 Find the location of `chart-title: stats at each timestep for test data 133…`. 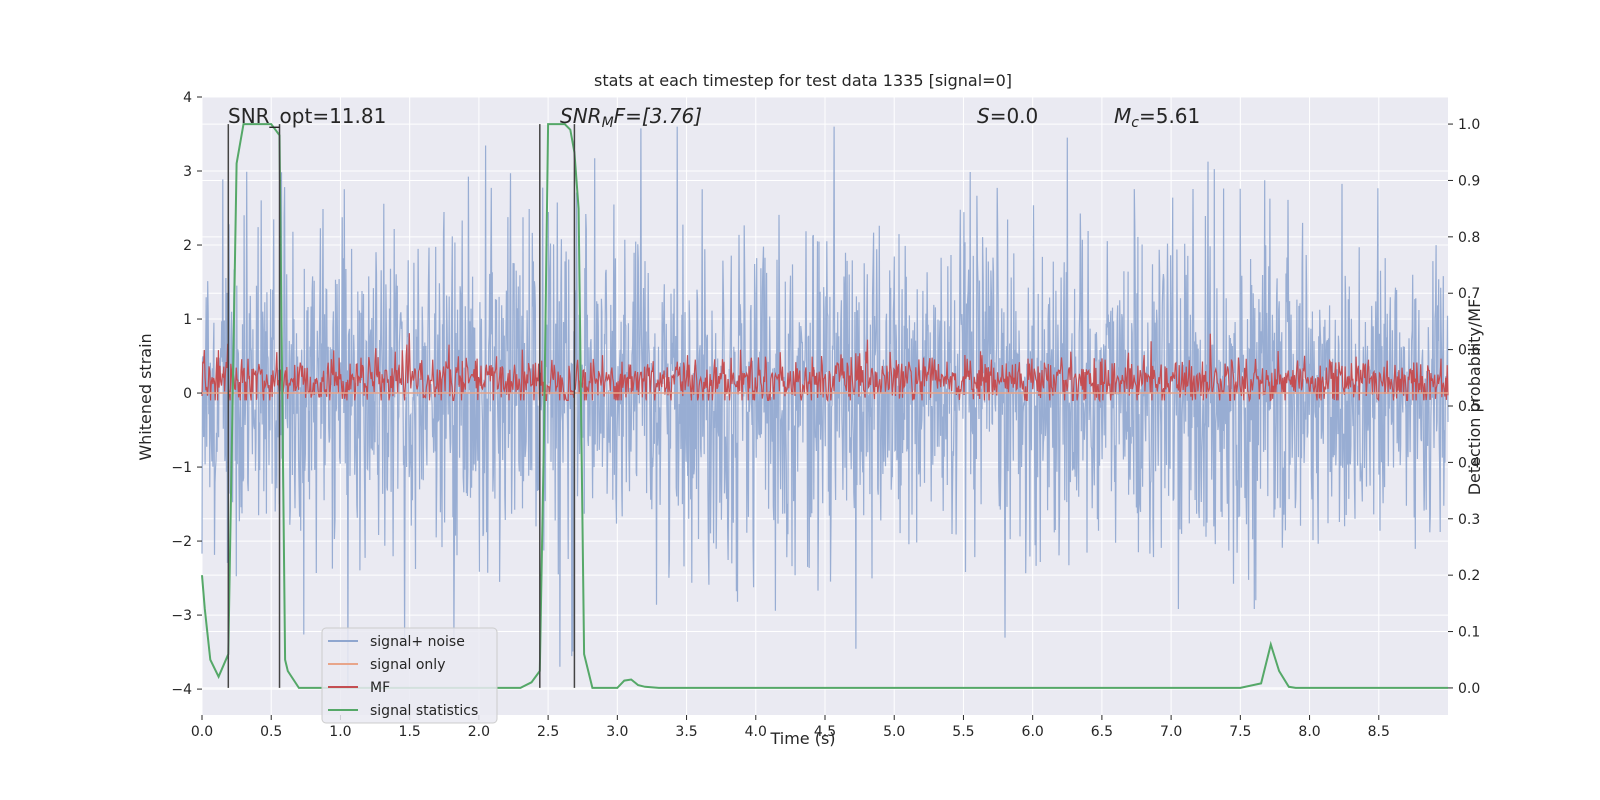

chart-title: stats at each timestep for test data 133… is located at coordinates (803, 80).